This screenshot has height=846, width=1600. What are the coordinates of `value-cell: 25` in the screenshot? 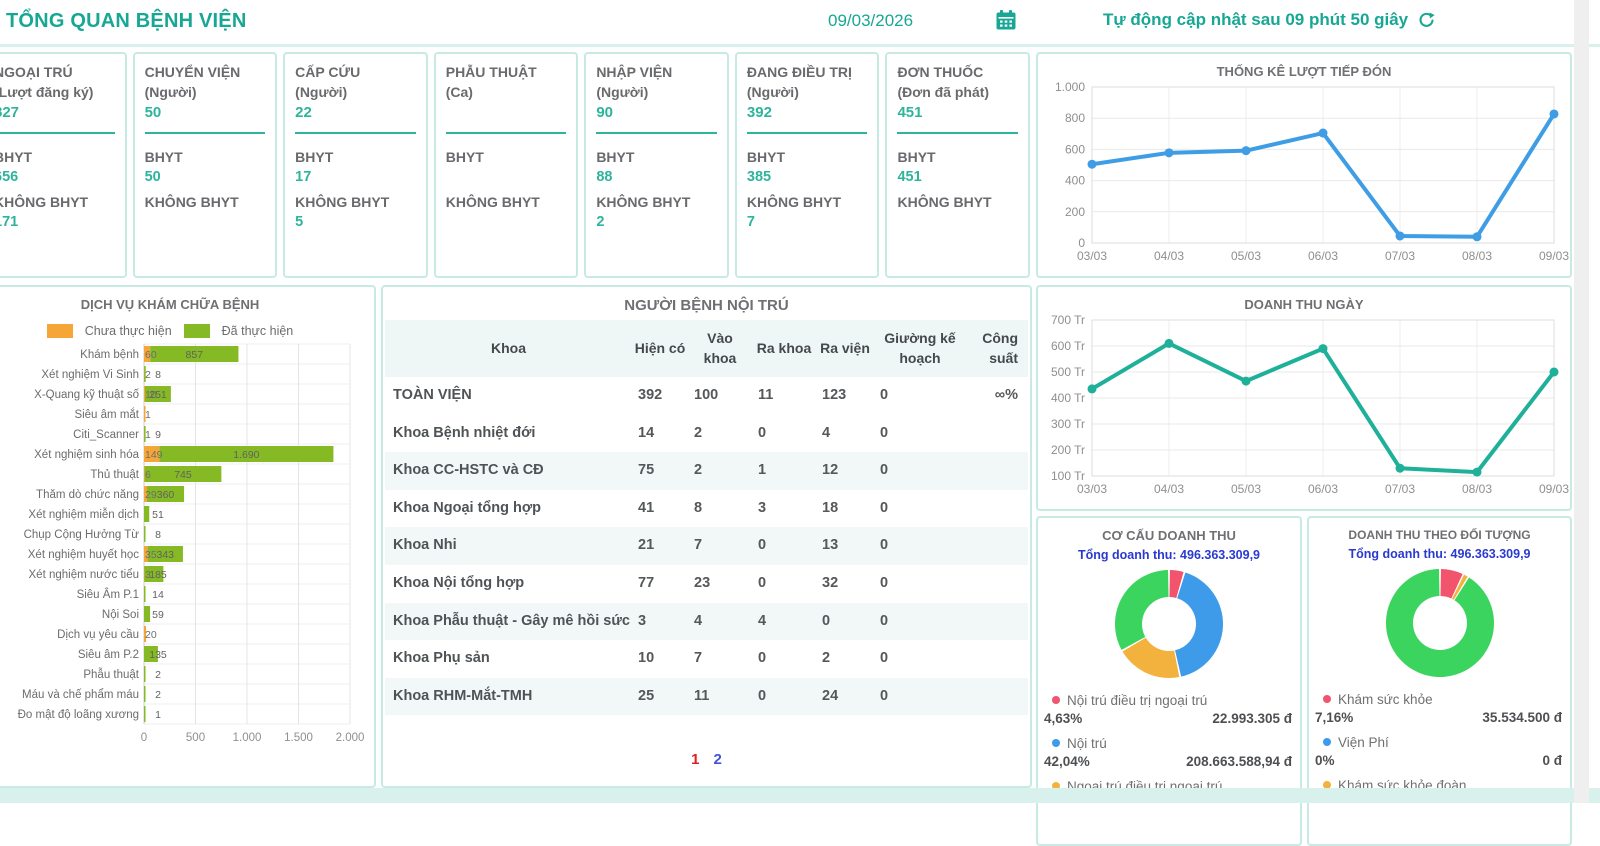 It's located at (646, 695).